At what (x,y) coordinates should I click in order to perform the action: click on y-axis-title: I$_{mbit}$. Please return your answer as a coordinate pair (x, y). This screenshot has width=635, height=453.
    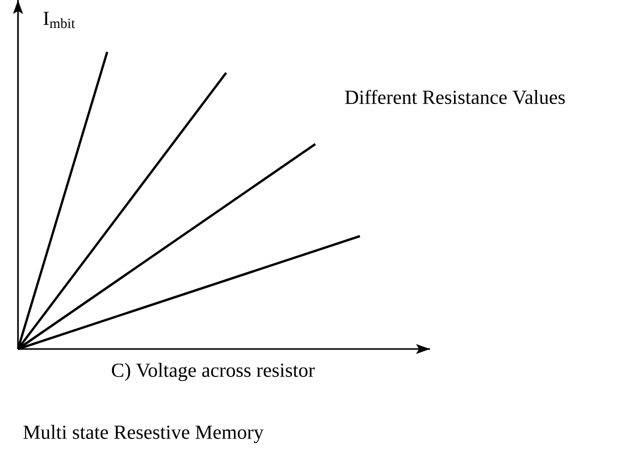
    Looking at the image, I should click on (59, 20).